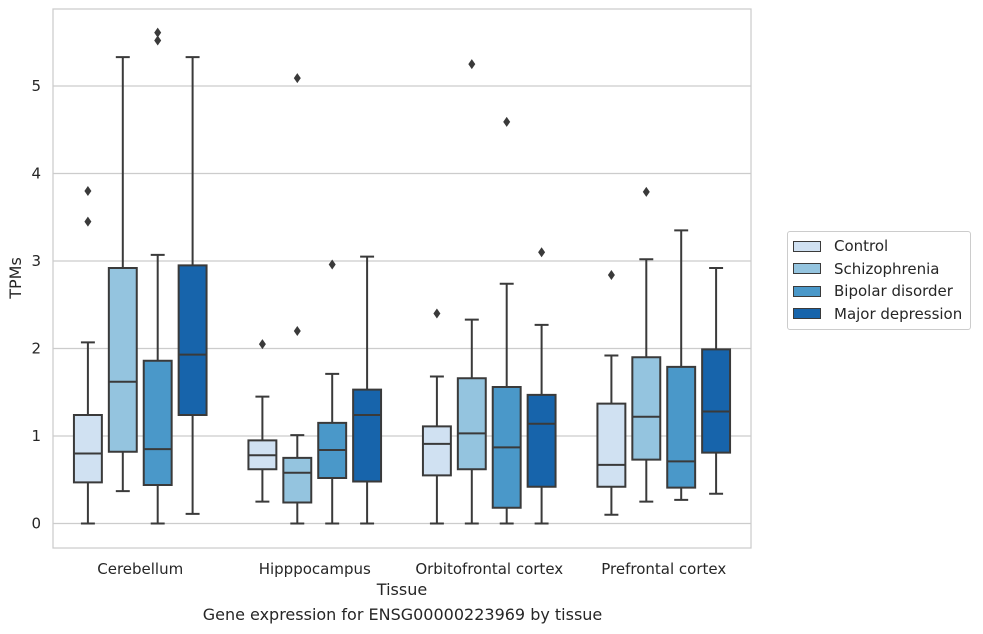  What do you see at coordinates (36, 86) in the screenshot?
I see `y-tick-label-5: 5` at bounding box center [36, 86].